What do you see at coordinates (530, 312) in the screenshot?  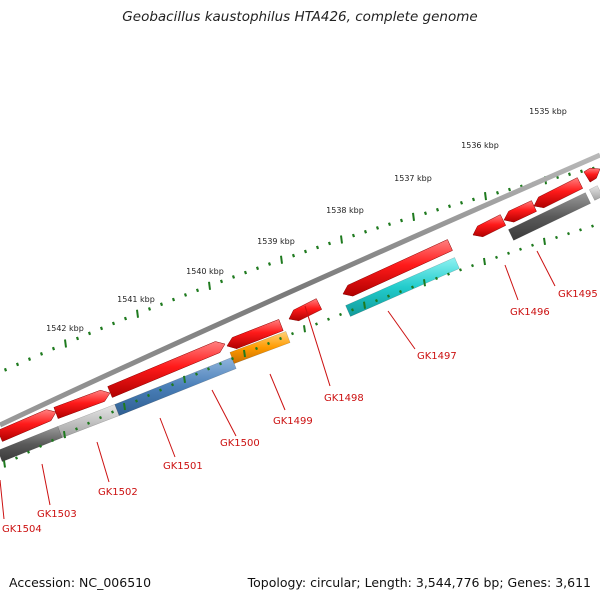 I see `gene-label-gk1496: GK1496` at bounding box center [530, 312].